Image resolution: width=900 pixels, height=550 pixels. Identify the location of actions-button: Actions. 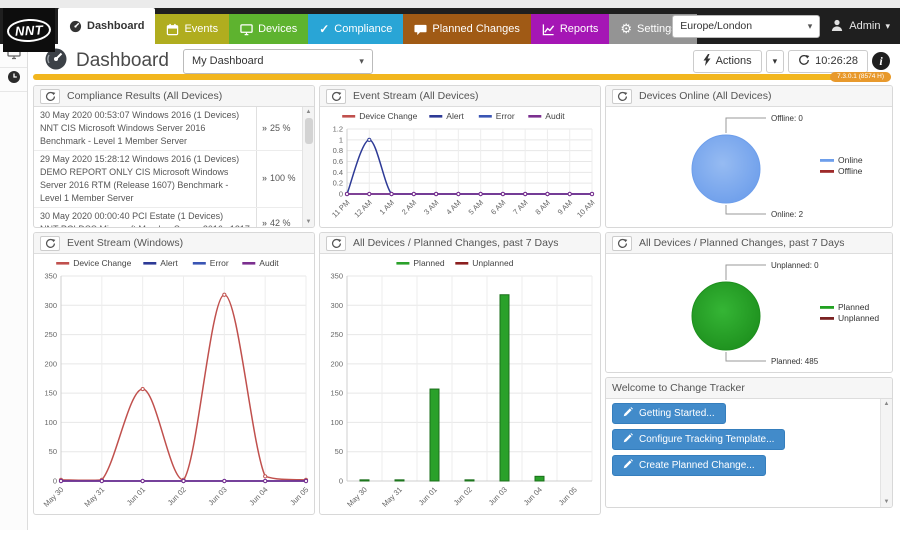
(727, 61).